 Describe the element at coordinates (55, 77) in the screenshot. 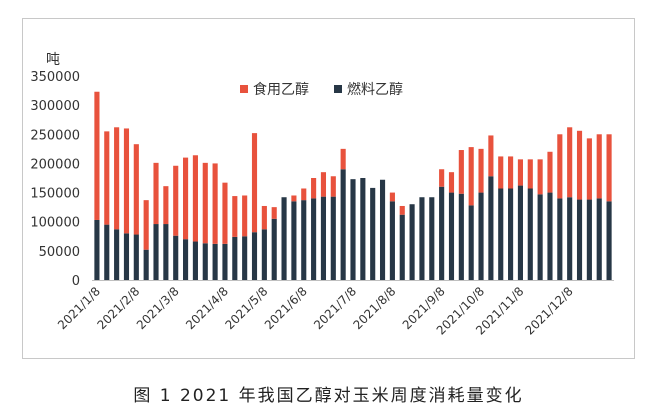

I see `y-tick-label: 350000` at that location.